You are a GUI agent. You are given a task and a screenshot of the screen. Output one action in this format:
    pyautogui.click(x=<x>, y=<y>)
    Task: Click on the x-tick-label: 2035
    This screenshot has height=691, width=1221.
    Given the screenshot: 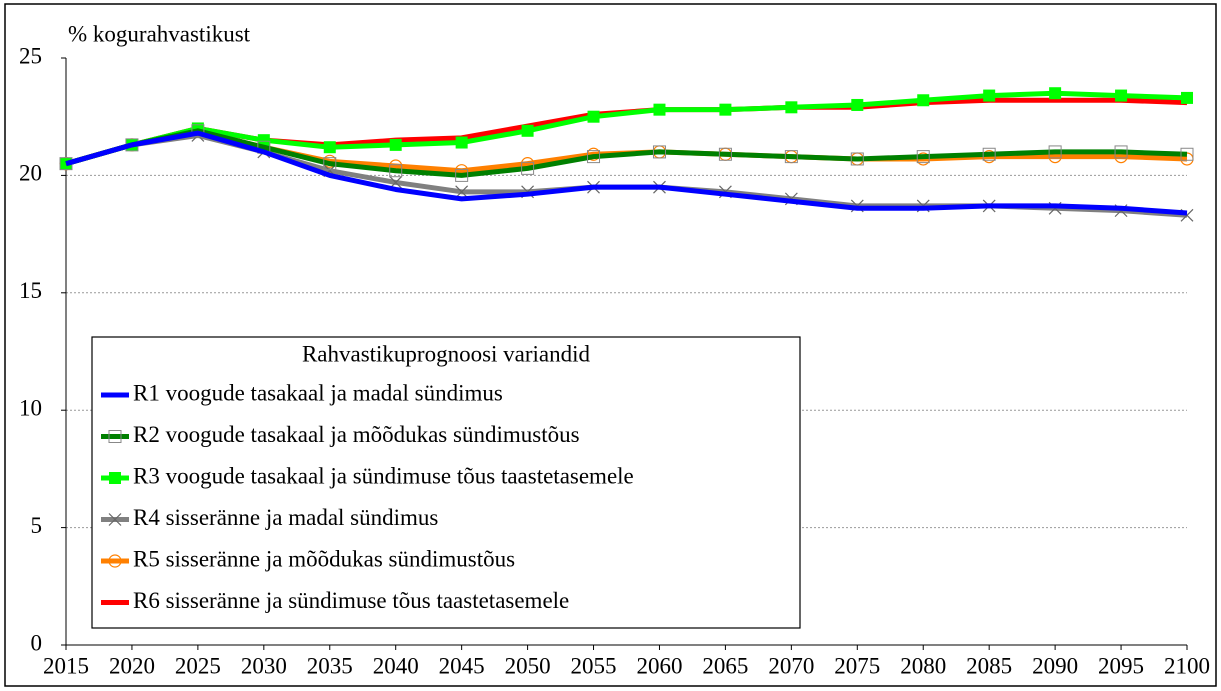 What is the action you would take?
    pyautogui.click(x=330, y=665)
    